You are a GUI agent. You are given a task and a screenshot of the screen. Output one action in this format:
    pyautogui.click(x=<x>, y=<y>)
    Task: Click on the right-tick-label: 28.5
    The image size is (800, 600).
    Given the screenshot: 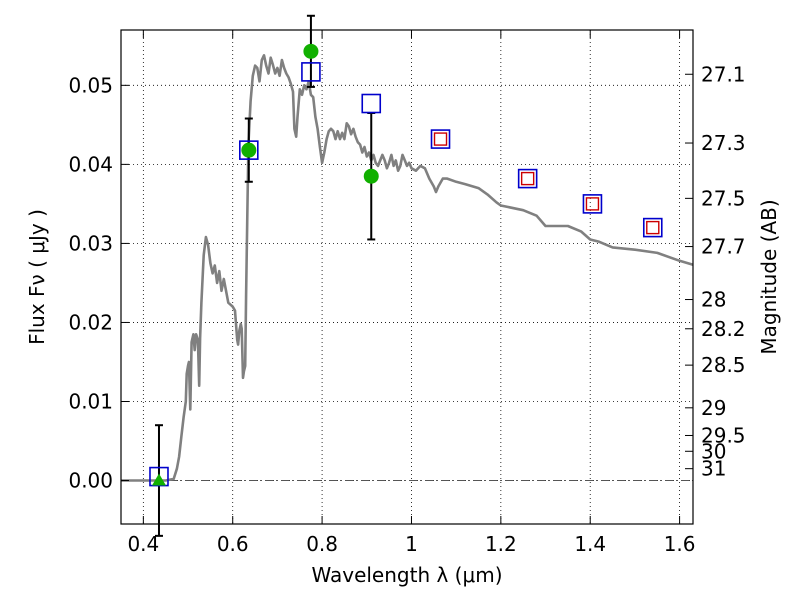 What is the action you would take?
    pyautogui.click(x=723, y=365)
    